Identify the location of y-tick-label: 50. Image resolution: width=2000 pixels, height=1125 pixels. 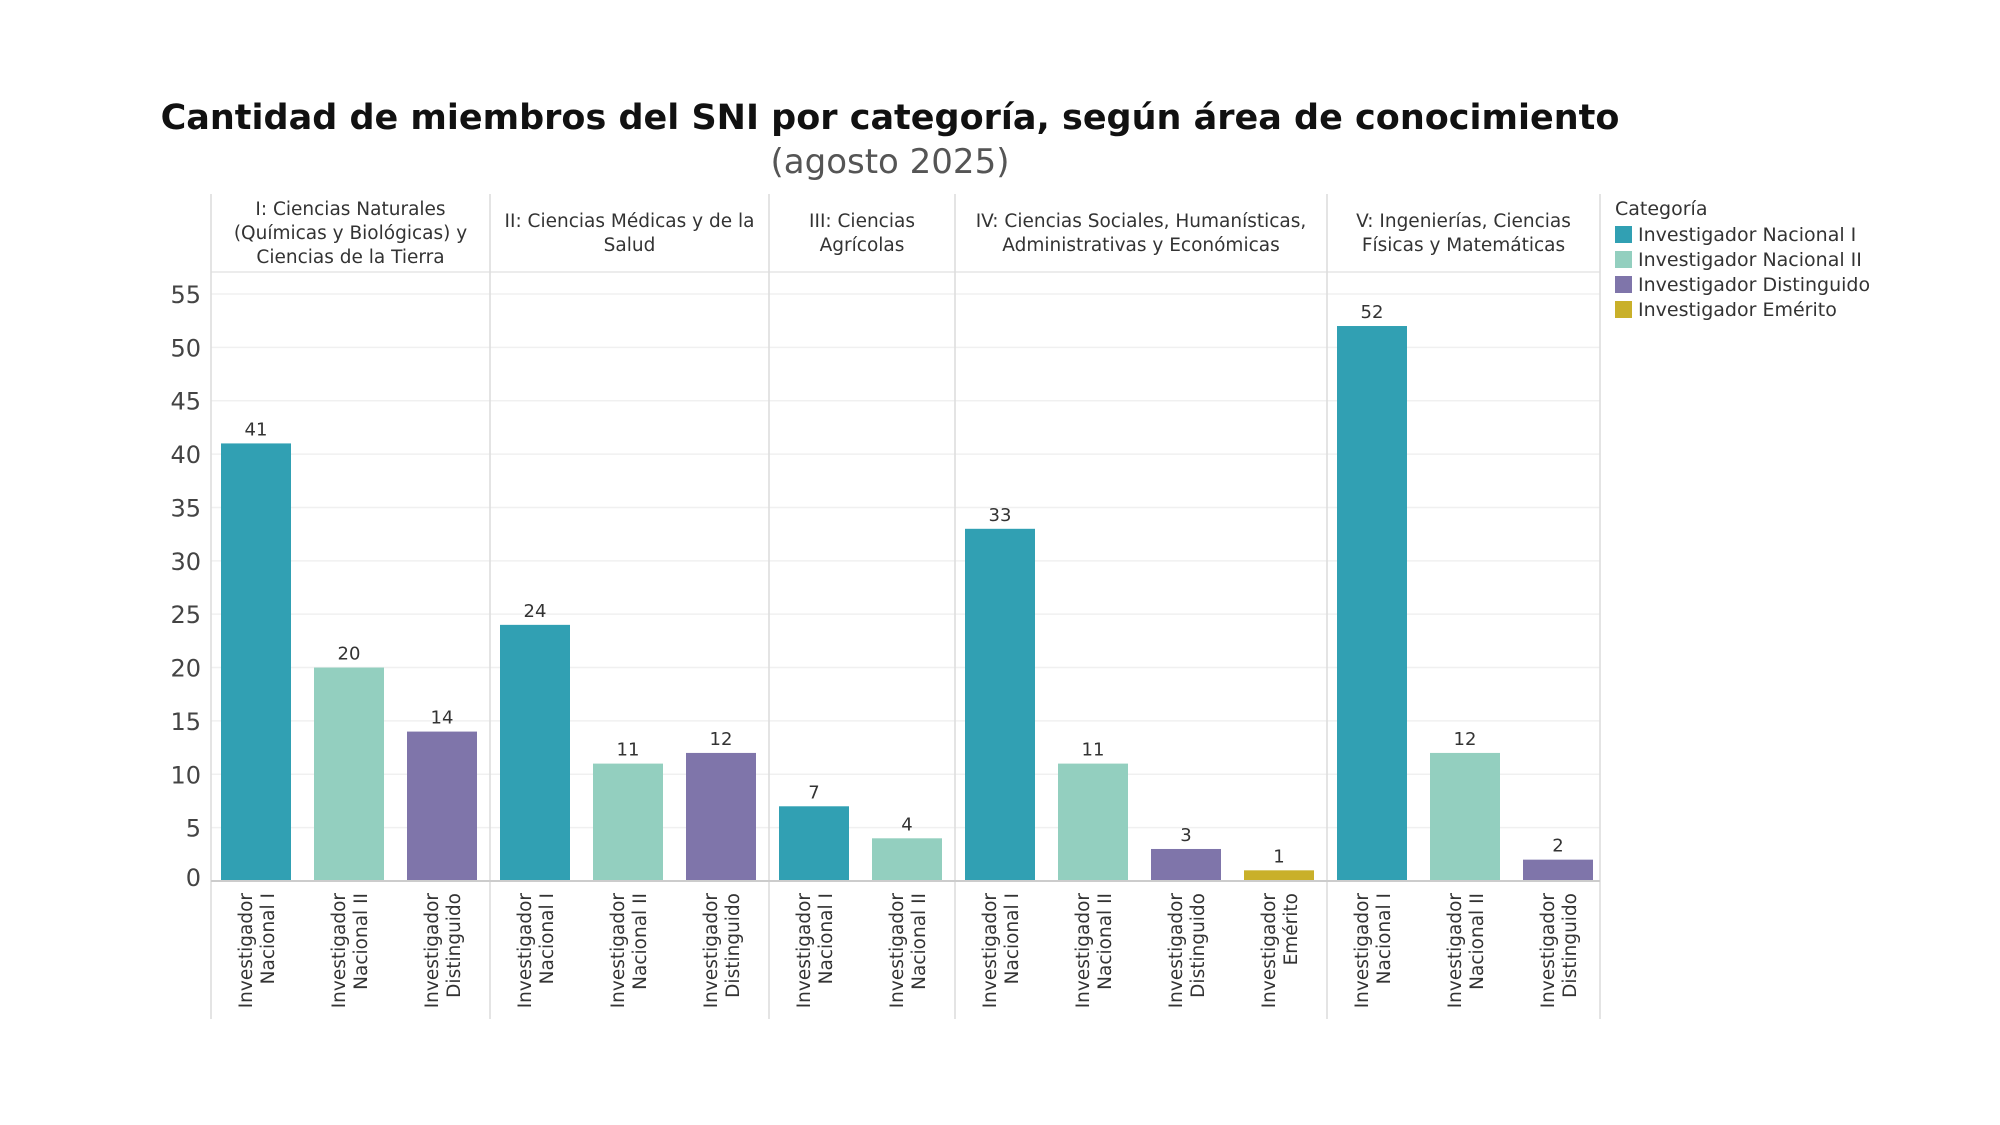
(185, 348).